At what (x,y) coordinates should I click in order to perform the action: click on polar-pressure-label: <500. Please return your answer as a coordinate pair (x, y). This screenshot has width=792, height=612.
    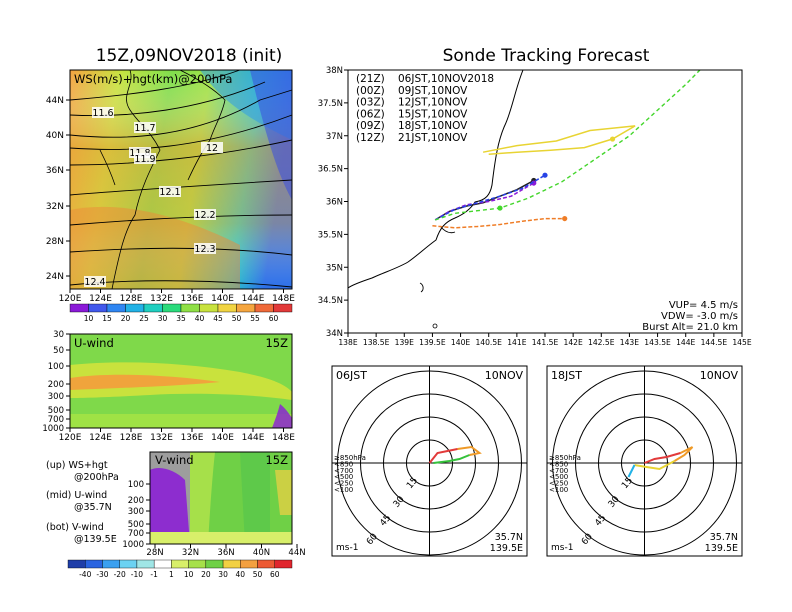
    Looking at the image, I should click on (343, 477).